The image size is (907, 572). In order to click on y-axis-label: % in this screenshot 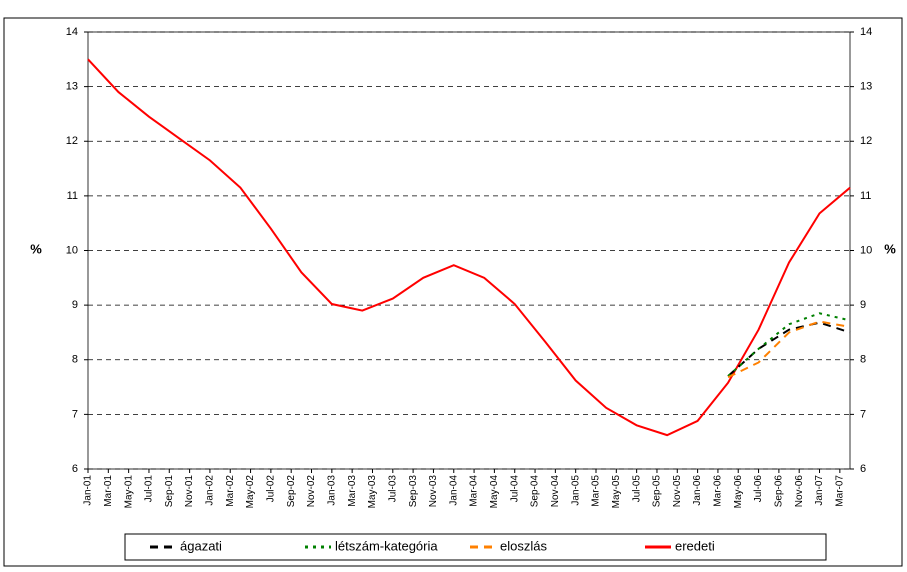, I will do `click(36, 248)`.